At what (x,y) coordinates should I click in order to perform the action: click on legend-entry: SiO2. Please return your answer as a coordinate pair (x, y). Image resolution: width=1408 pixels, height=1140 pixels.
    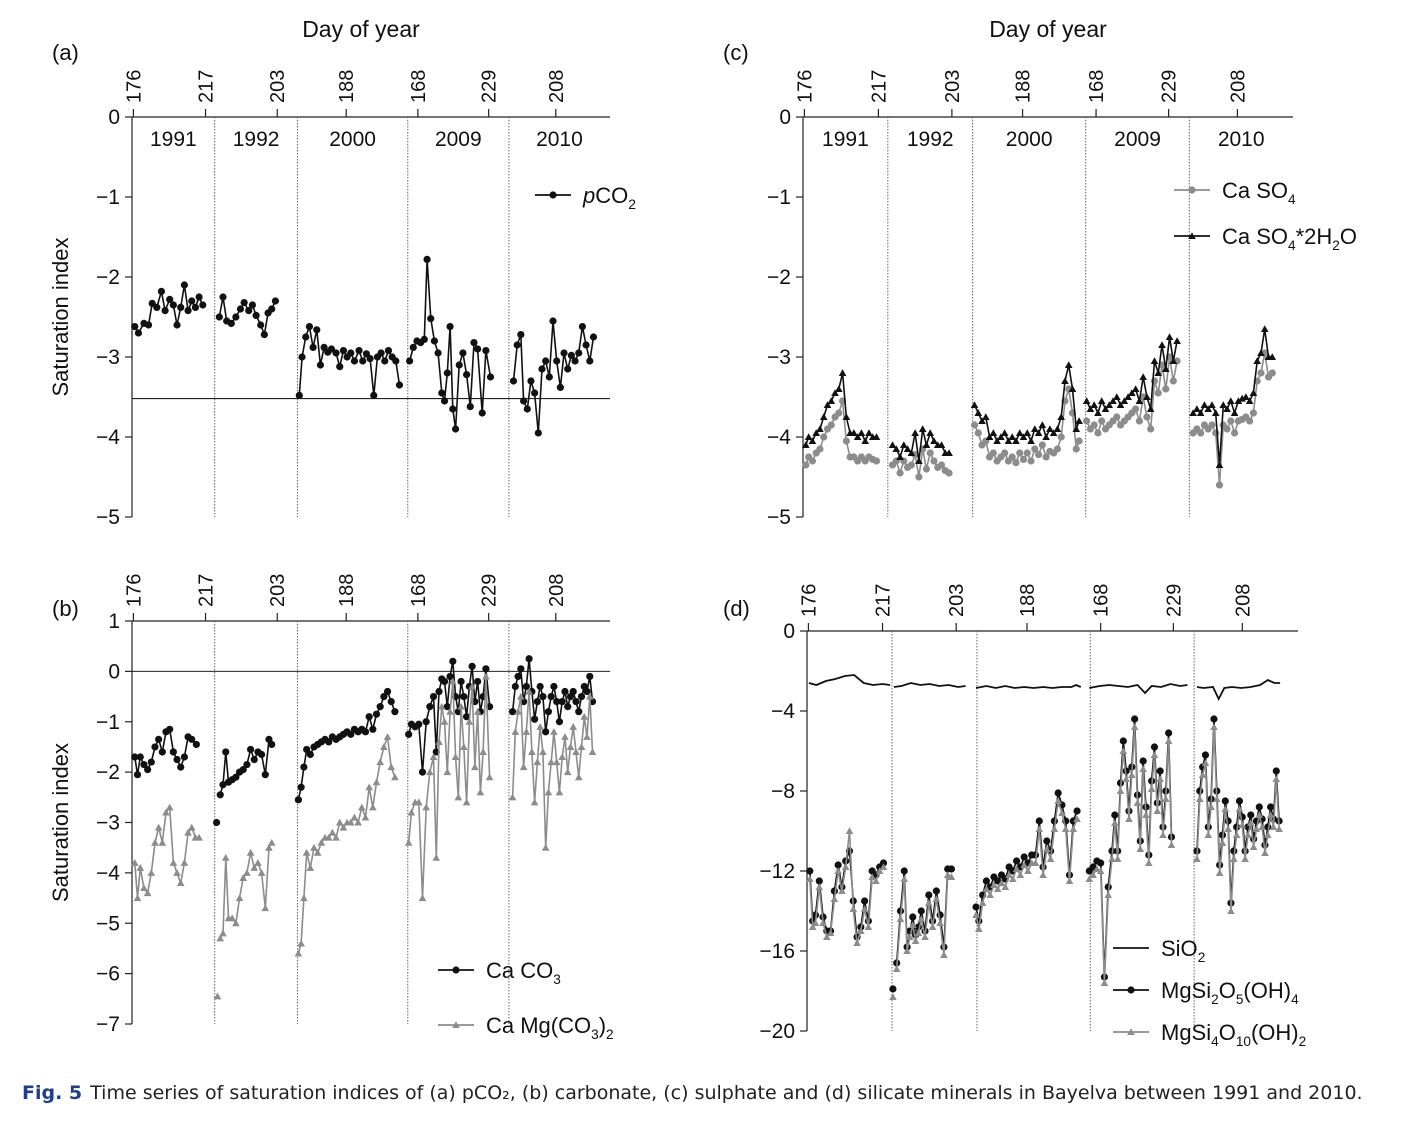
    Looking at the image, I should click on (1159, 950).